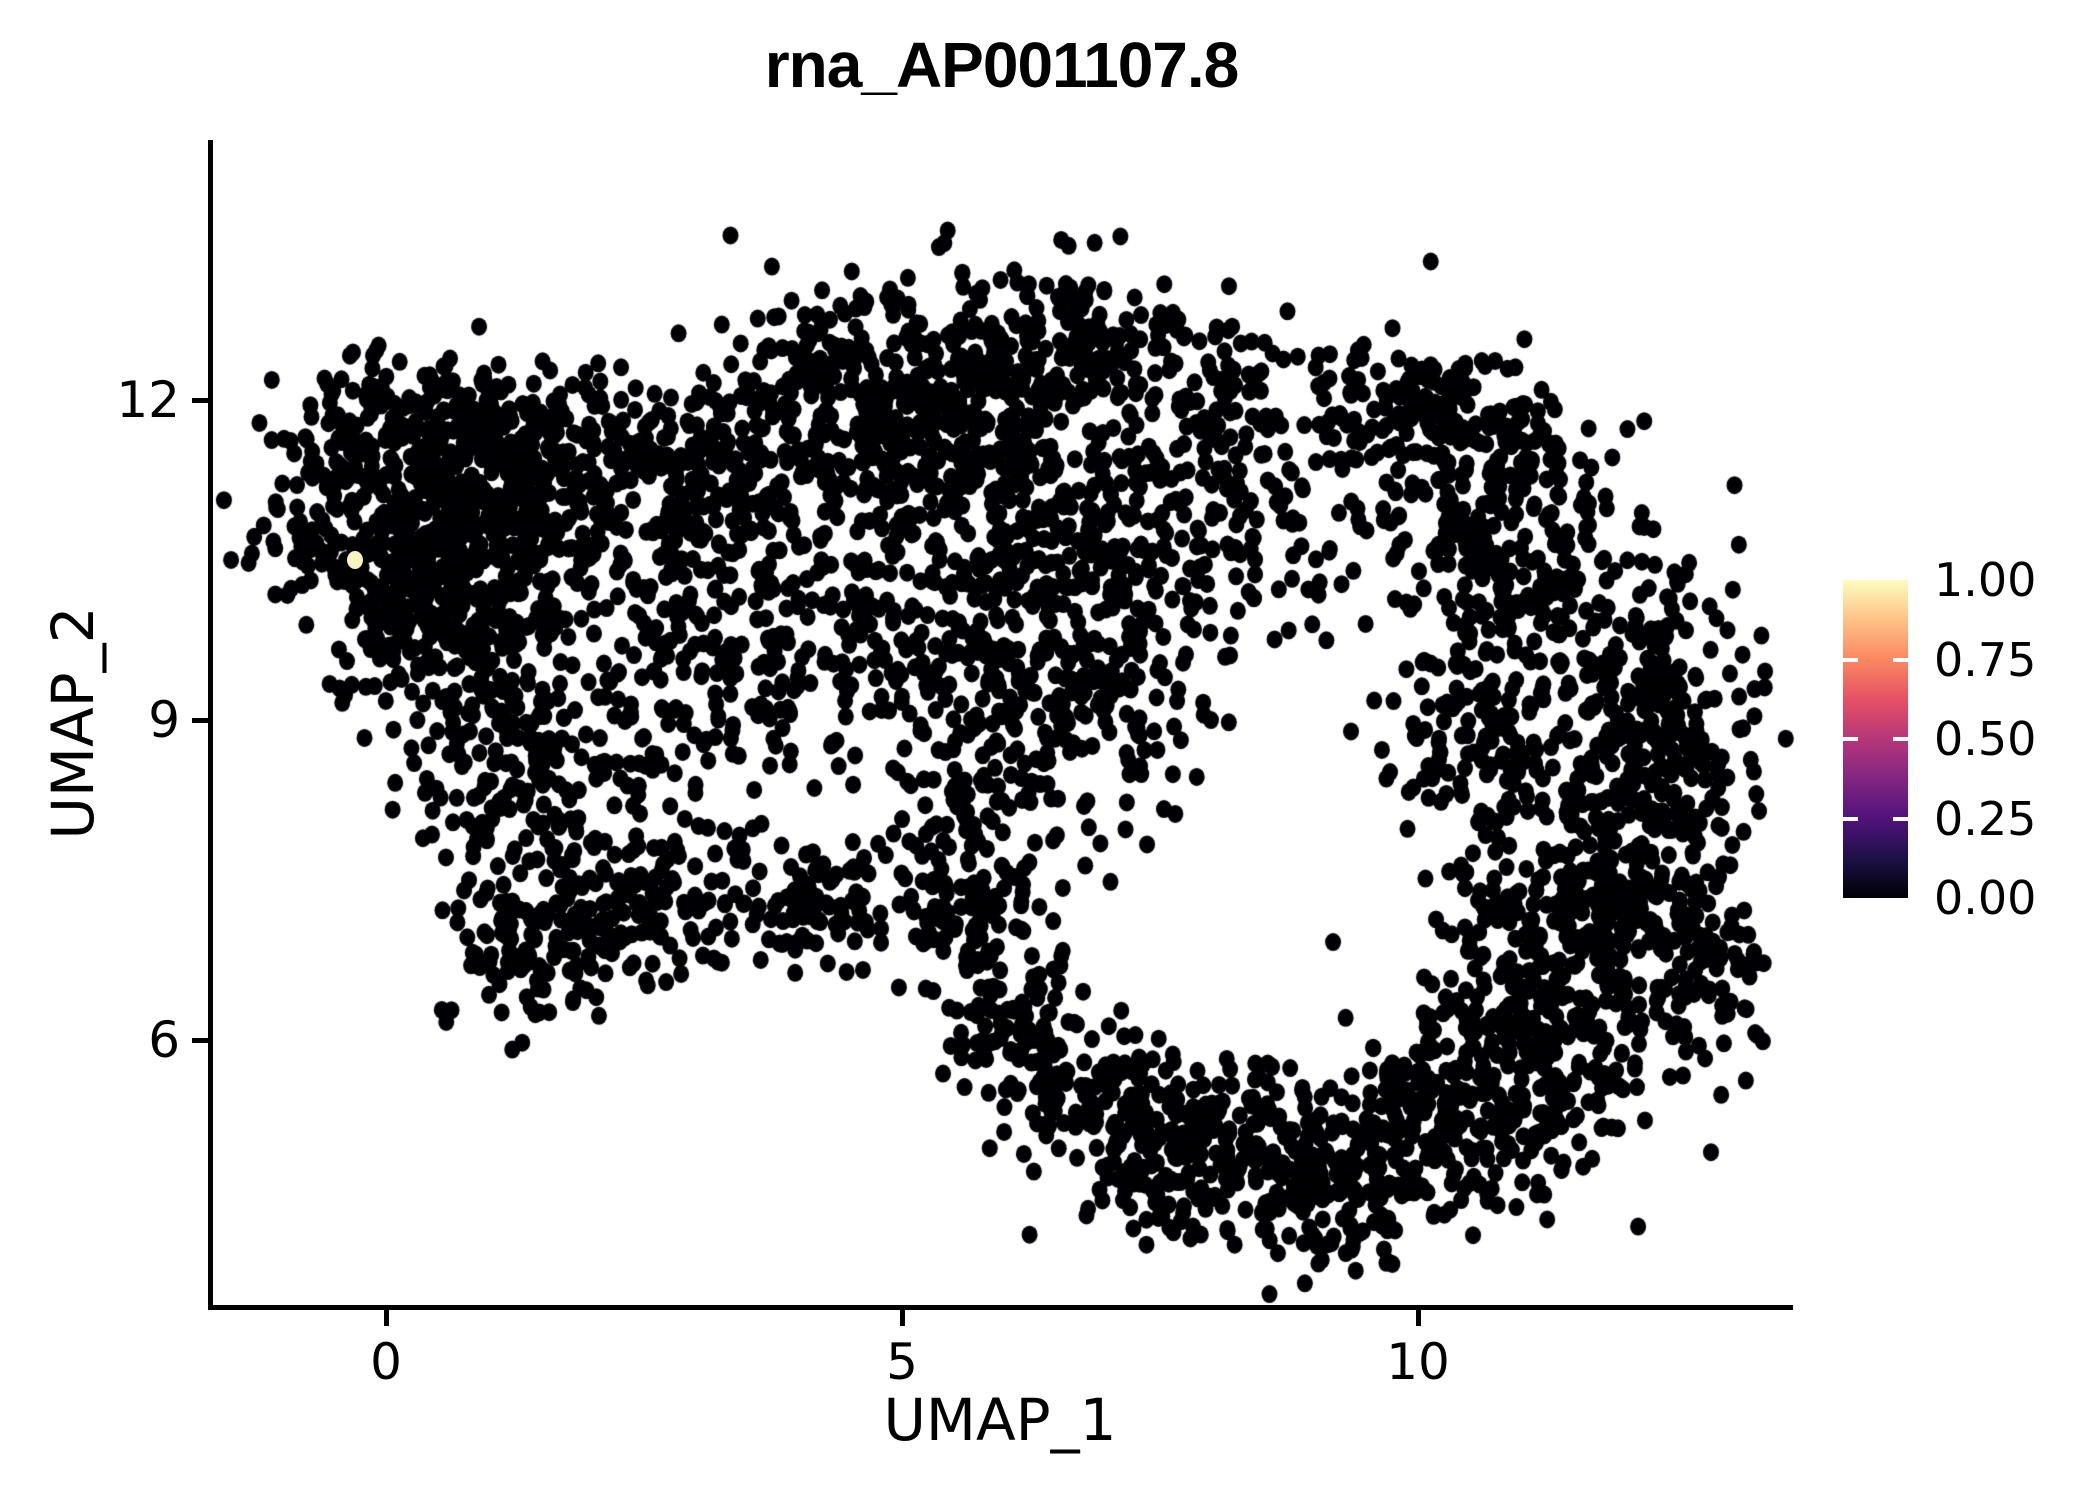 This screenshot has height=1500, width=2100. Describe the element at coordinates (73, 723) in the screenshot. I see `y-axis-label: UMAP_2` at that location.